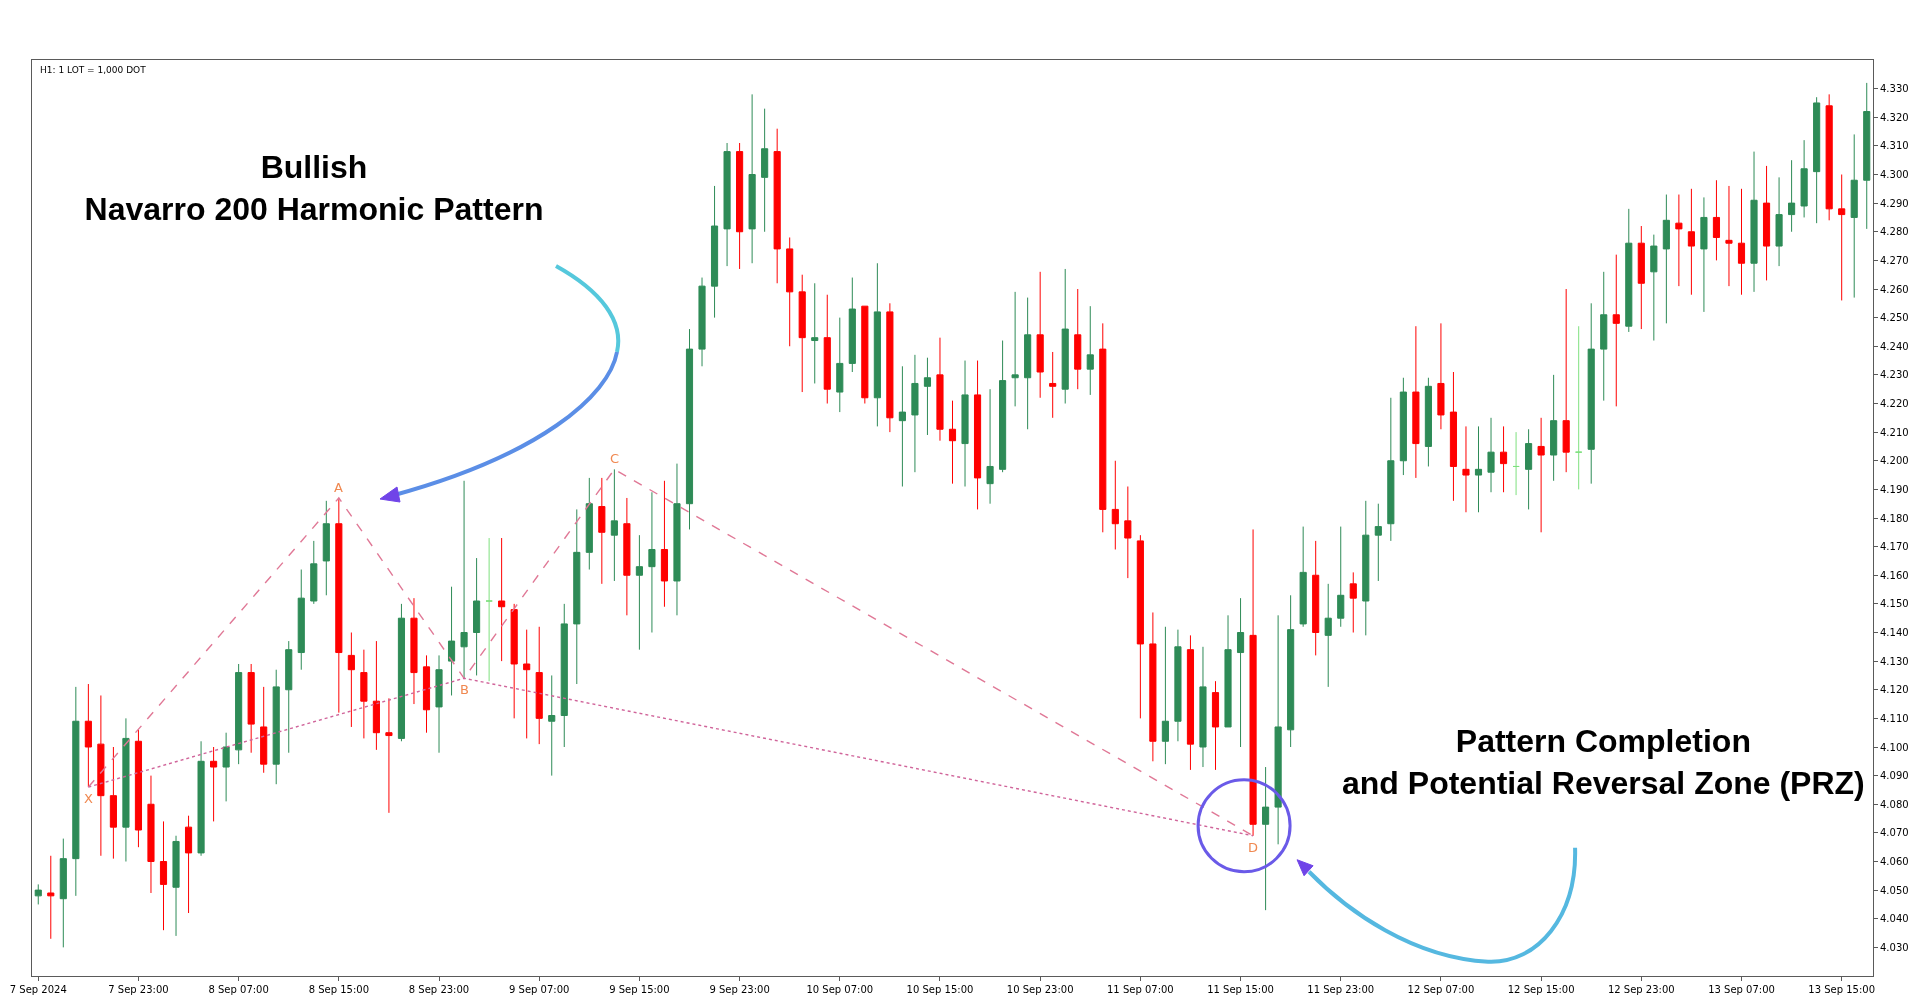 The width and height of the screenshot is (1919, 996). What do you see at coordinates (1894, 289) in the screenshot?
I see `y-tick-label: 4.260` at bounding box center [1894, 289].